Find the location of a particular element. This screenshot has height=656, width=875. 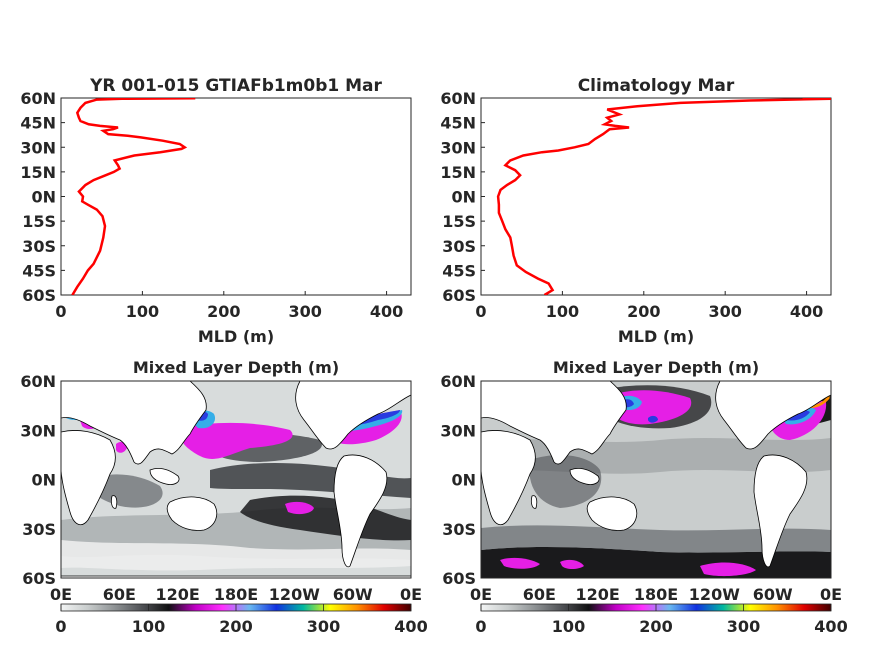

x-tick-label: 300 is located at coordinates (724, 311).